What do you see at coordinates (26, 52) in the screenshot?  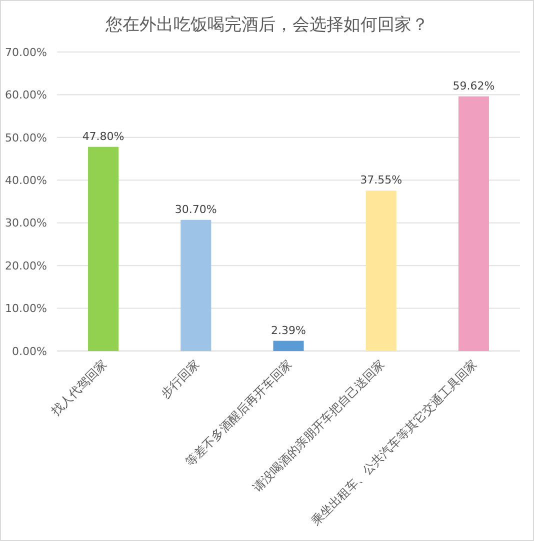 I see `y-tick-label: 70.00%` at bounding box center [26, 52].